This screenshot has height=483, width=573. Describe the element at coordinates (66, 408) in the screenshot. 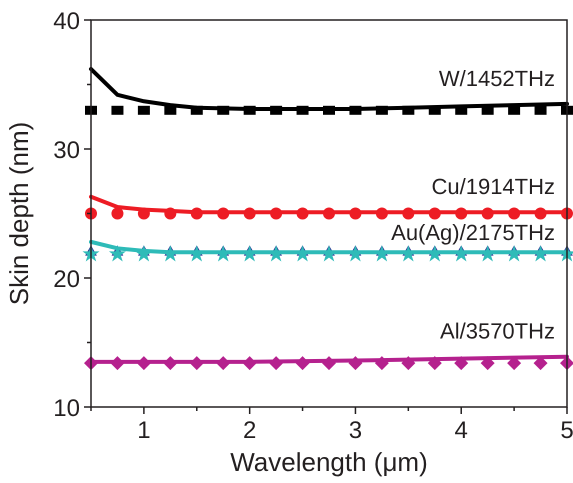

I see `y-tick-label: 10` at that location.